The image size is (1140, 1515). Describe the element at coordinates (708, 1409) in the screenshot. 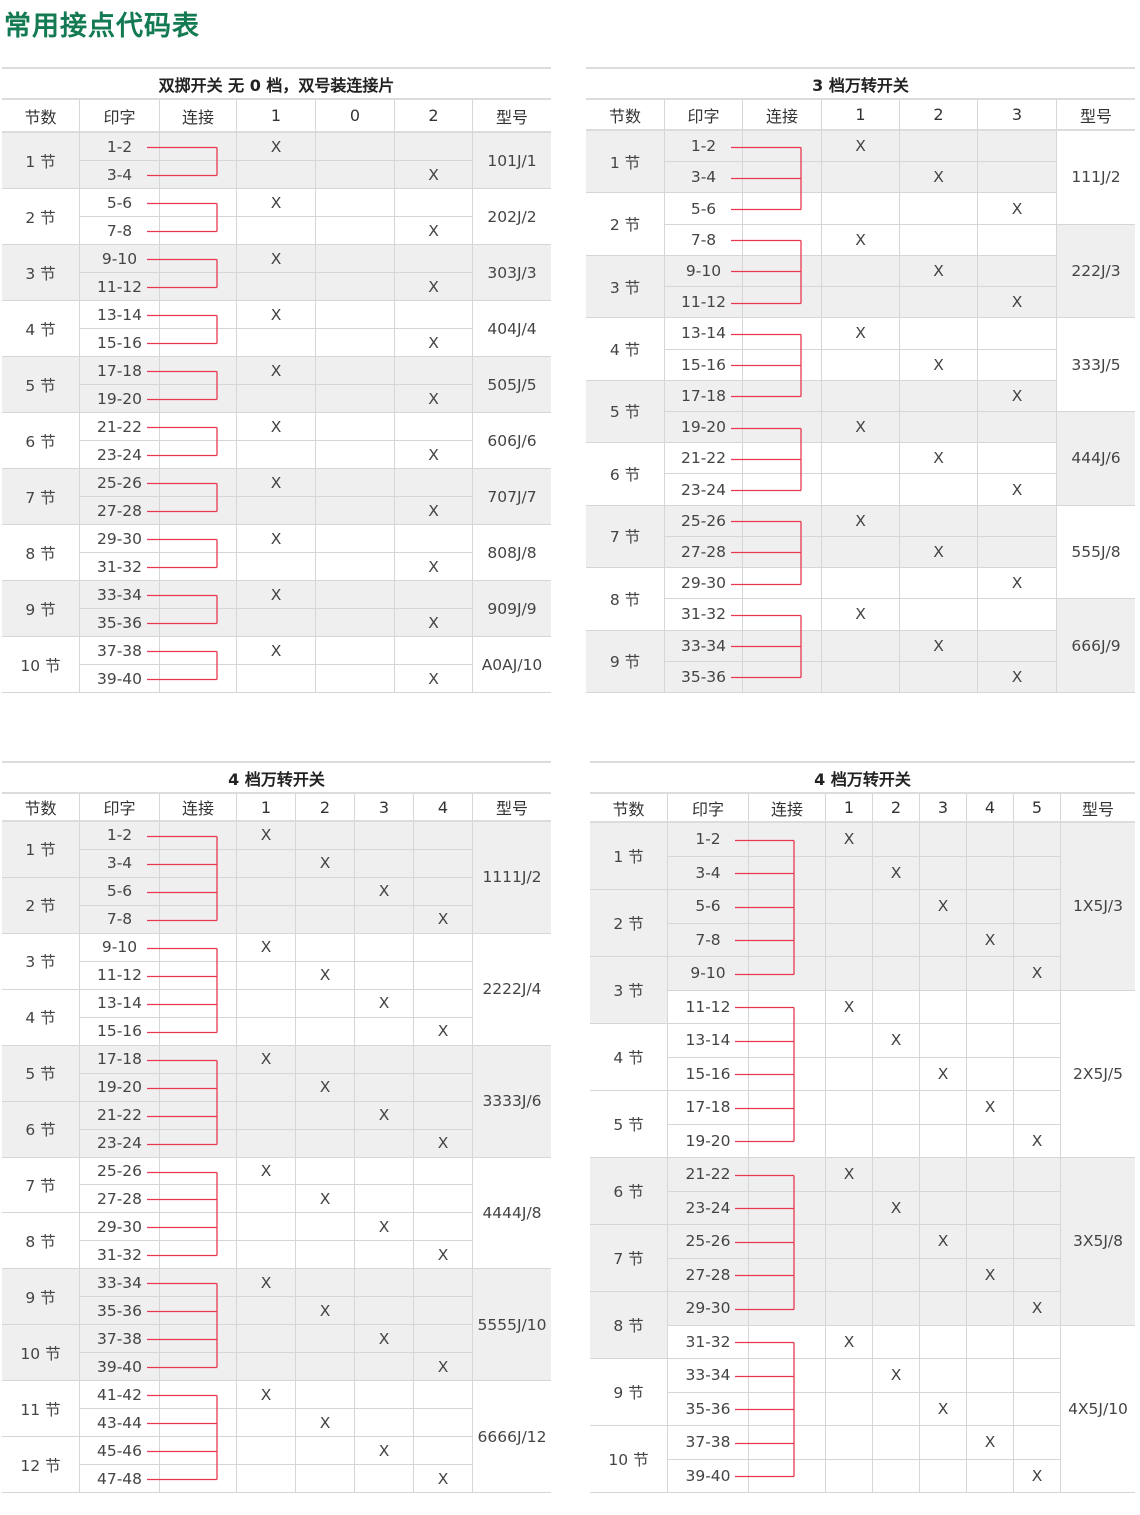

I see `terminal-label: 35-36` at that location.